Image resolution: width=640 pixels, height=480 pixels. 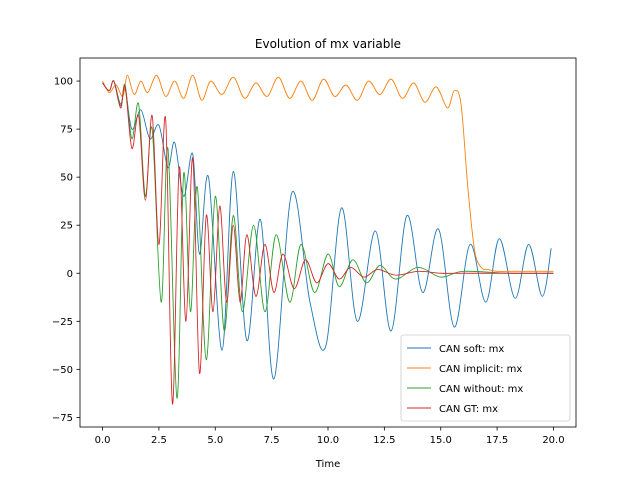 What do you see at coordinates (66, 250) in the screenshot?
I see `y-axis: −75 −50 −25 0 25 50 75 100` at bounding box center [66, 250].